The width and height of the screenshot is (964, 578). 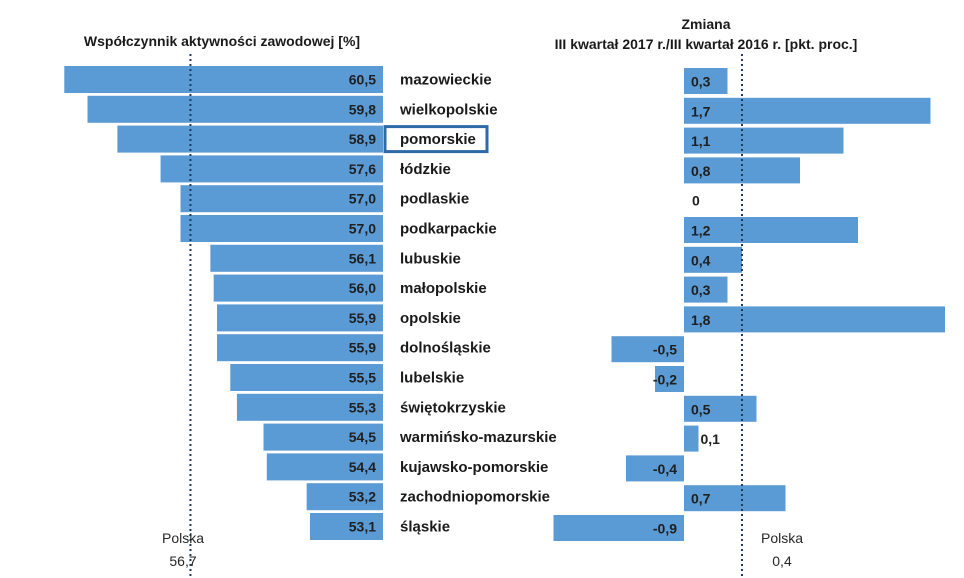 I want to click on left-bar-value-label: 55,5, so click(x=362, y=378).